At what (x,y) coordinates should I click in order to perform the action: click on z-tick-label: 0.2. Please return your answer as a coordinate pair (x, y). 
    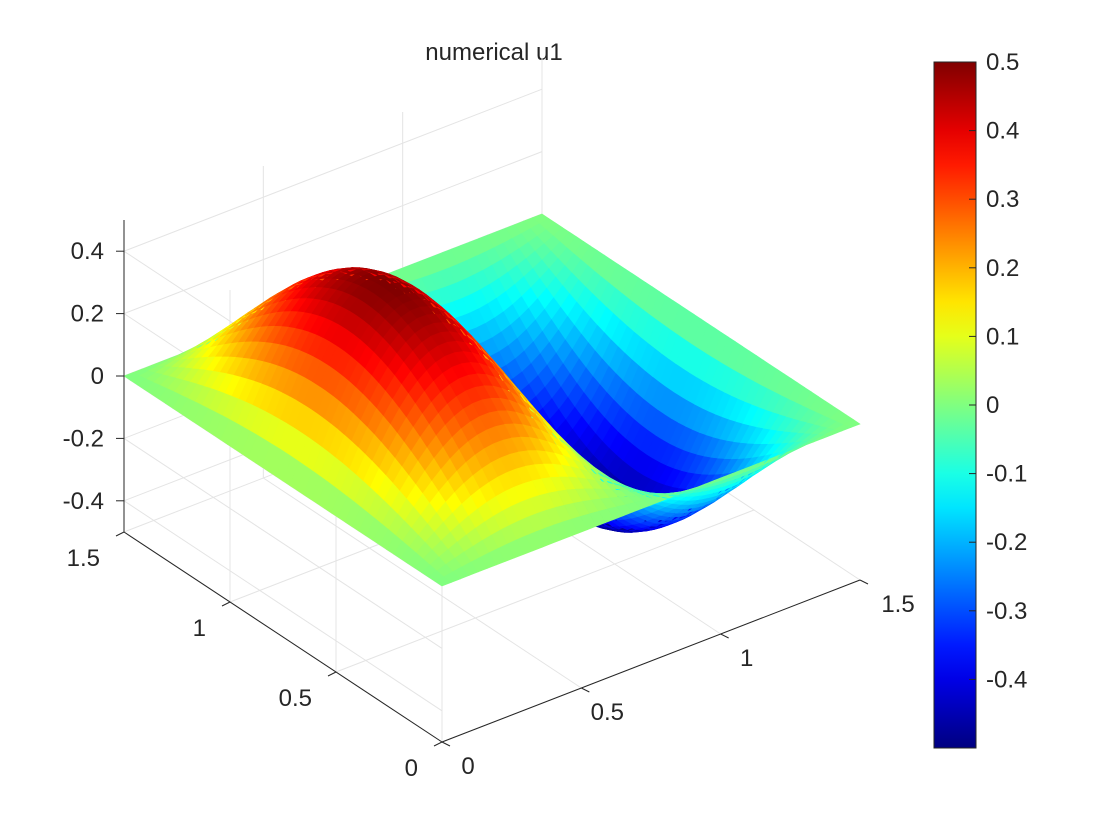
    Looking at the image, I should click on (87, 314).